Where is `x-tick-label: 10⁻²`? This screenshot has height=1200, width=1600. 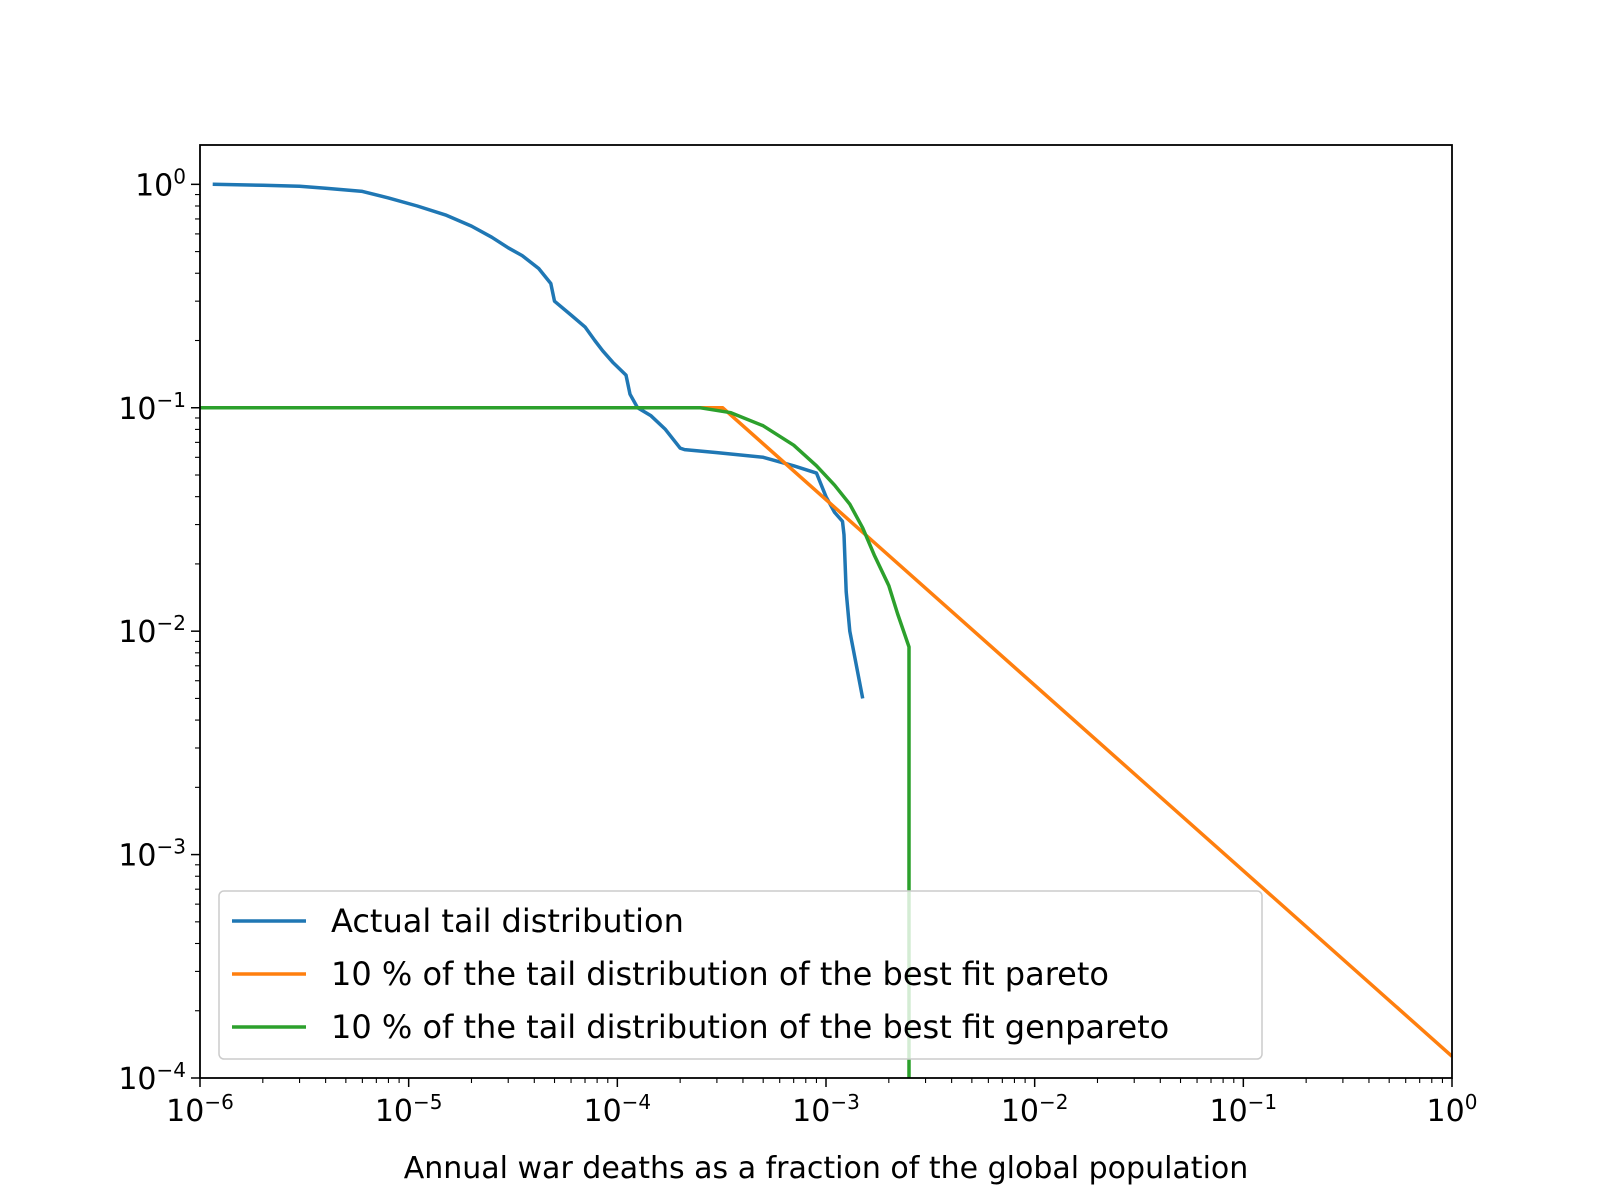 x-tick-label: 10⁻² is located at coordinates (1035, 1109).